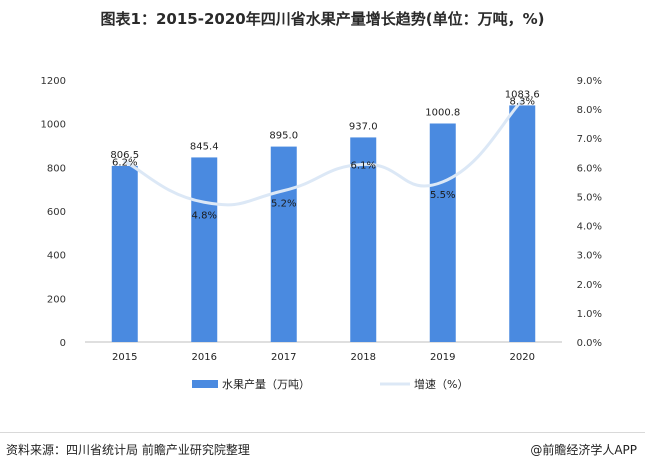 Image resolution: width=645 pixels, height=470 pixels. What do you see at coordinates (204, 357) in the screenshot?
I see `category-label: 2016` at bounding box center [204, 357].